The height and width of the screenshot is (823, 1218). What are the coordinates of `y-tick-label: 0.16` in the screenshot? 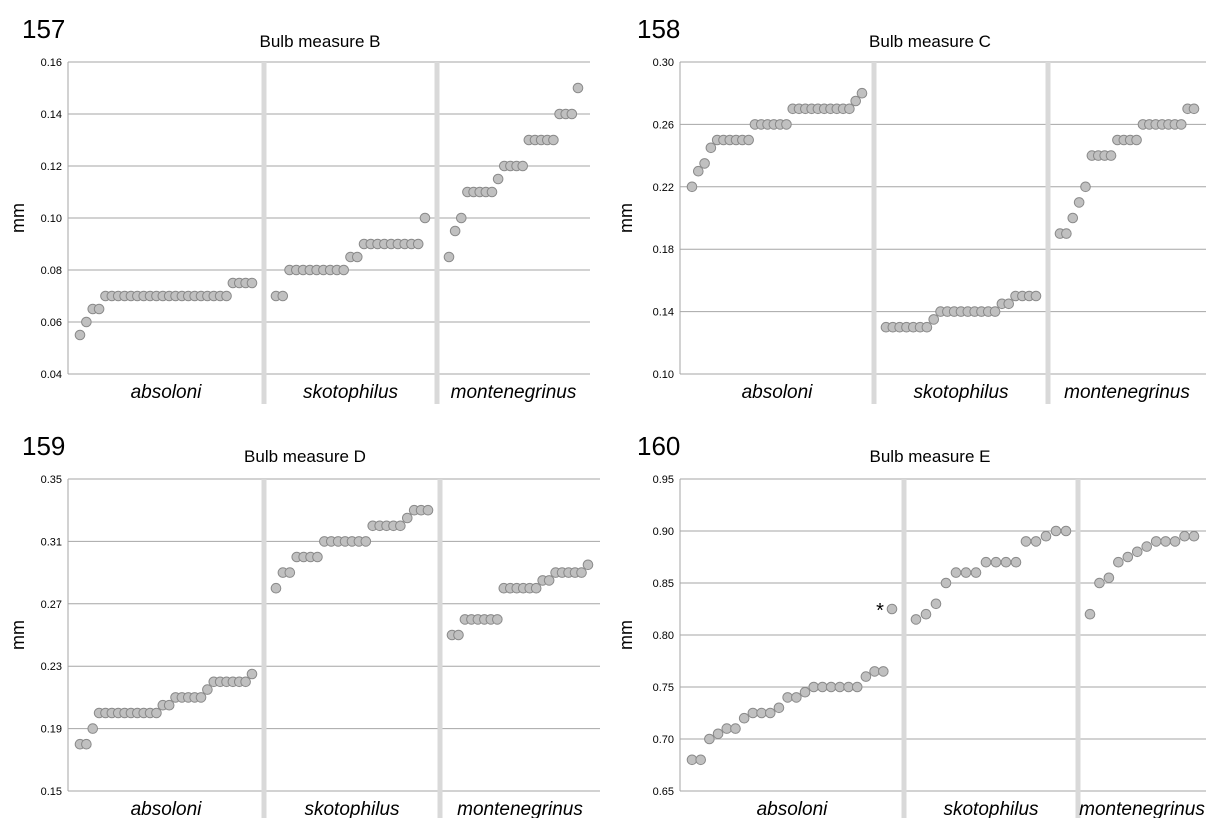 It's located at (51, 63).